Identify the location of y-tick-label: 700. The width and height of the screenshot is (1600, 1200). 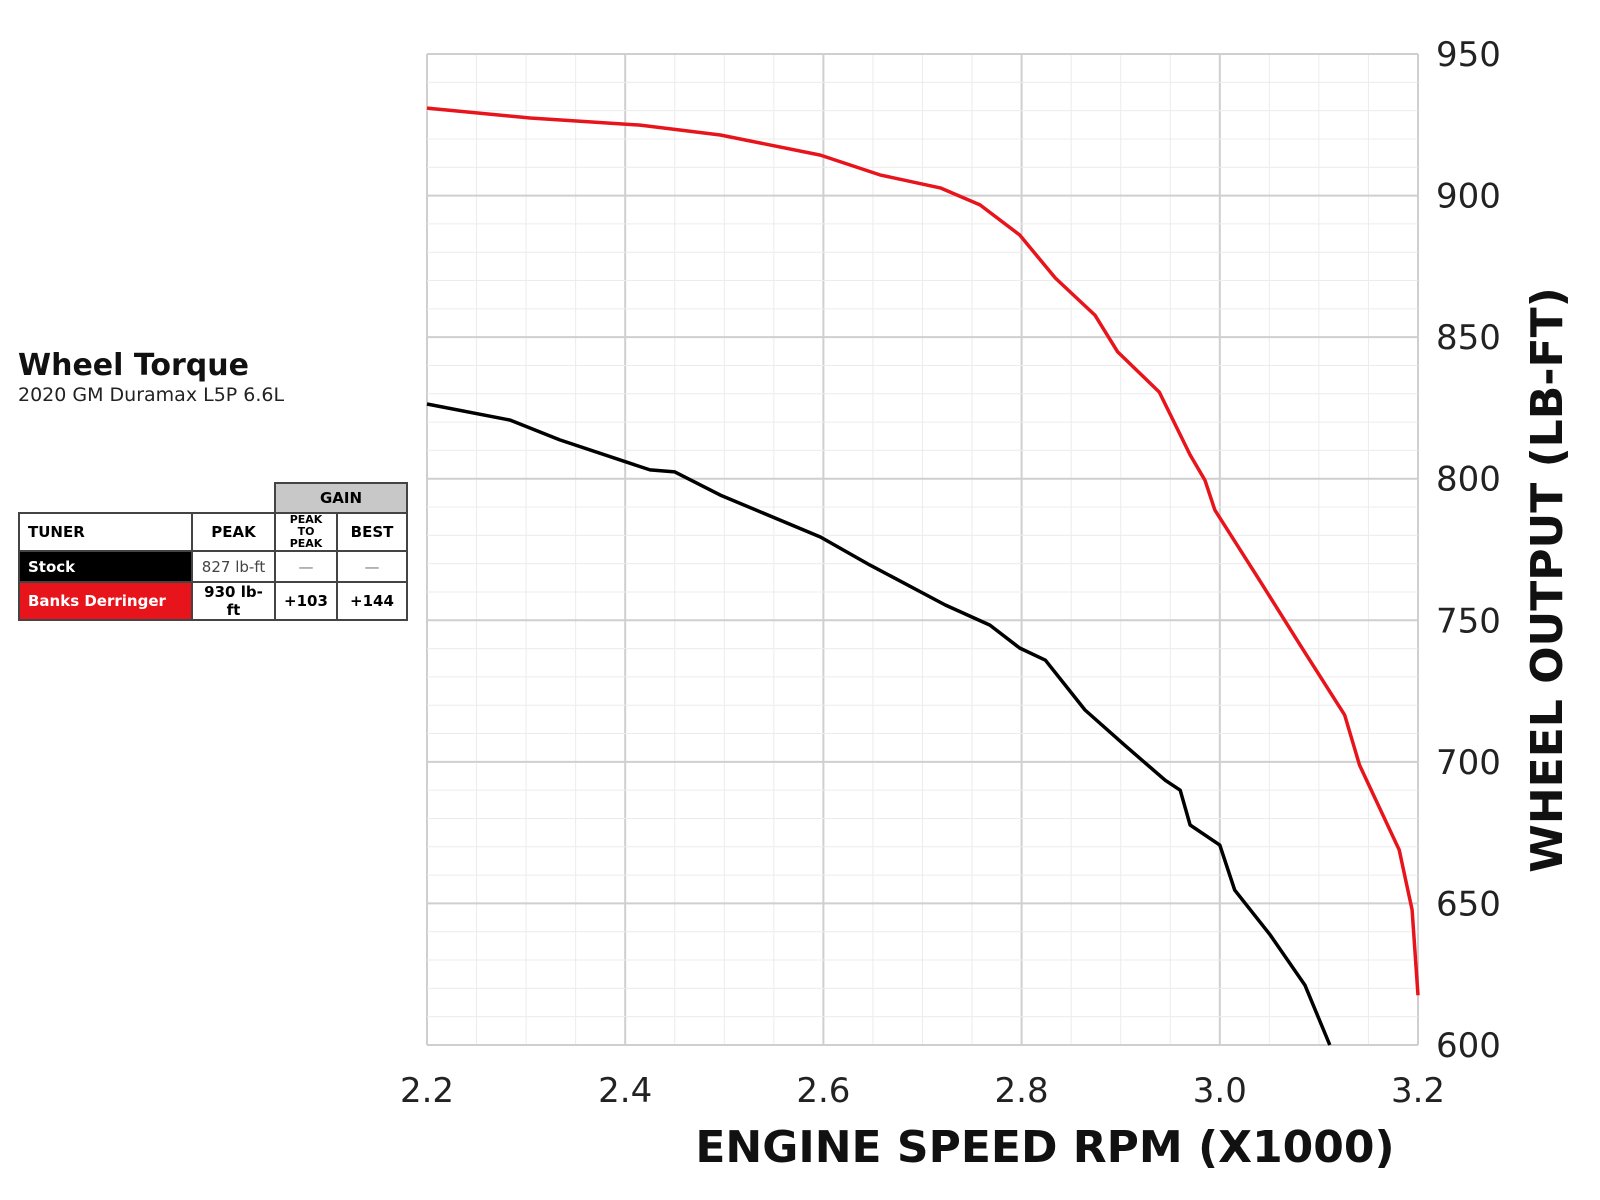
(1468, 763).